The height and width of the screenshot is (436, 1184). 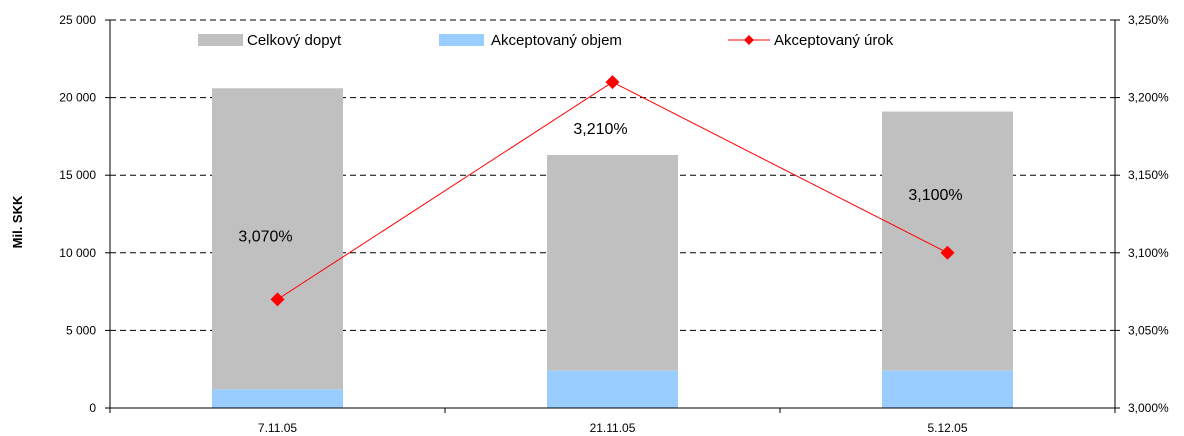 I want to click on legend-marker, so click(x=749, y=40).